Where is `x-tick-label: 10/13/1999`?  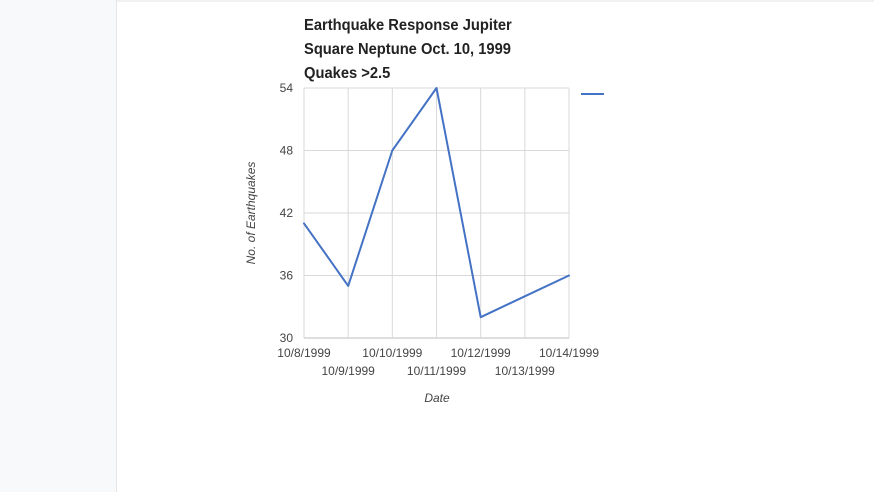
x-tick-label: 10/13/1999 is located at coordinates (525, 371).